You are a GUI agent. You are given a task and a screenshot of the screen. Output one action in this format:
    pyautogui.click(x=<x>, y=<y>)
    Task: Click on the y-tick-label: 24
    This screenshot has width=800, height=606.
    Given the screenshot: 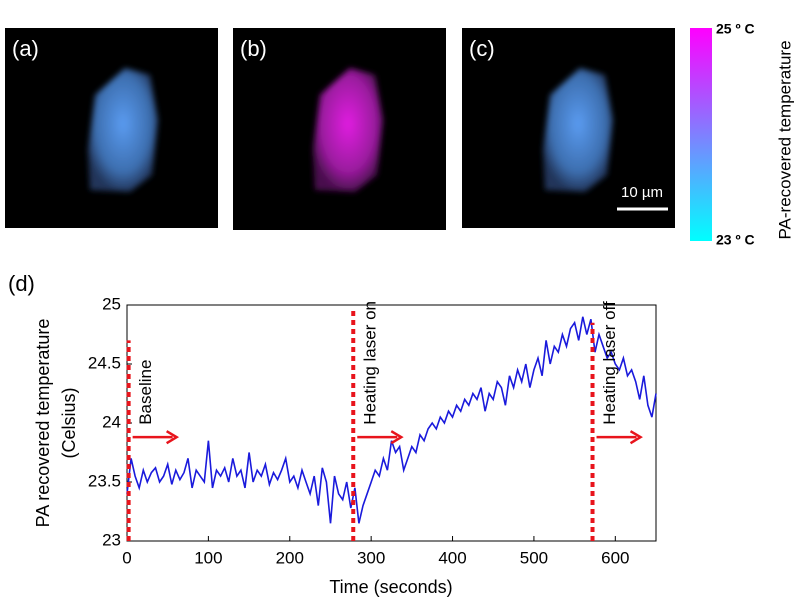 What is the action you would take?
    pyautogui.click(x=111, y=421)
    